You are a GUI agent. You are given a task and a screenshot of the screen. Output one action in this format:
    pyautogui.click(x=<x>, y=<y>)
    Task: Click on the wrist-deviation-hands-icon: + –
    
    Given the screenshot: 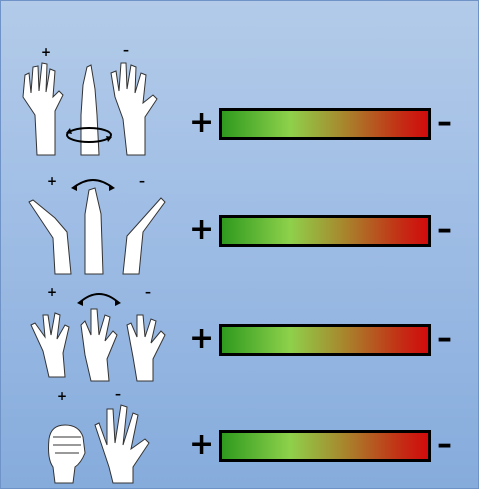 What is the action you would take?
    pyautogui.click(x=95, y=226)
    